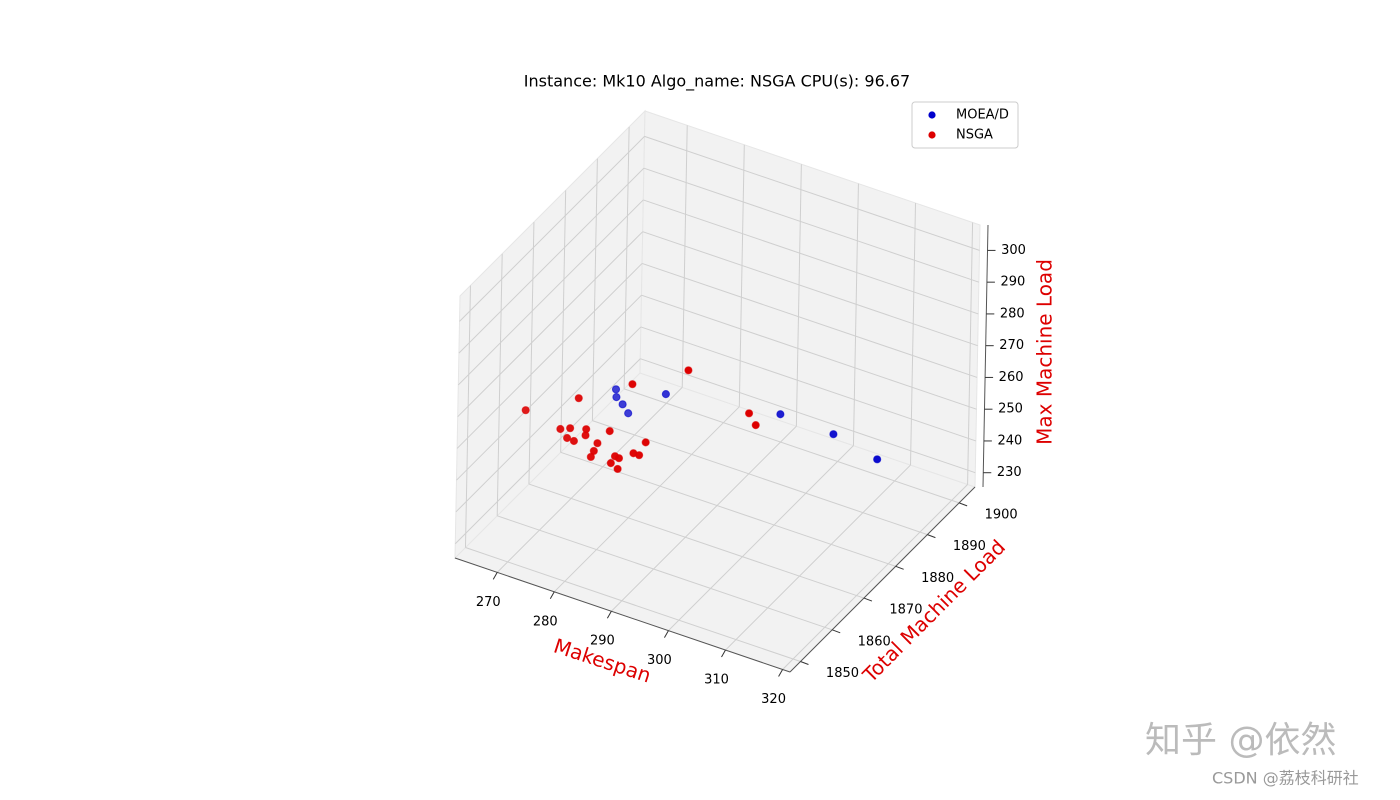 This screenshot has width=1400, height=800. I want to click on y-tick-label: 1860, so click(874, 641).